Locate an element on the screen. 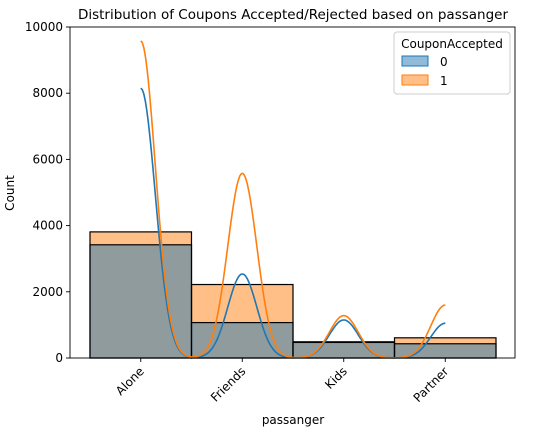  y-axis-label: Count is located at coordinates (10, 193).